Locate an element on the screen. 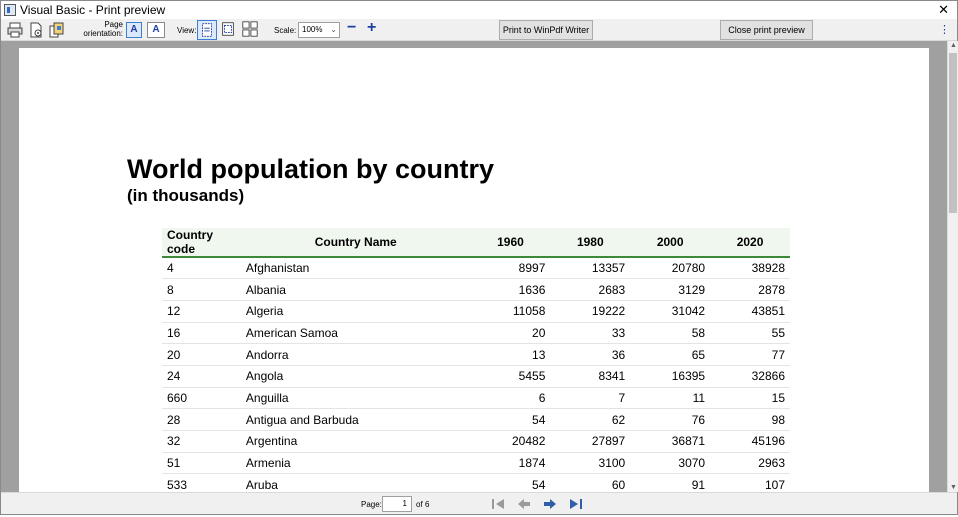  population-cell: 62 is located at coordinates (590, 419).